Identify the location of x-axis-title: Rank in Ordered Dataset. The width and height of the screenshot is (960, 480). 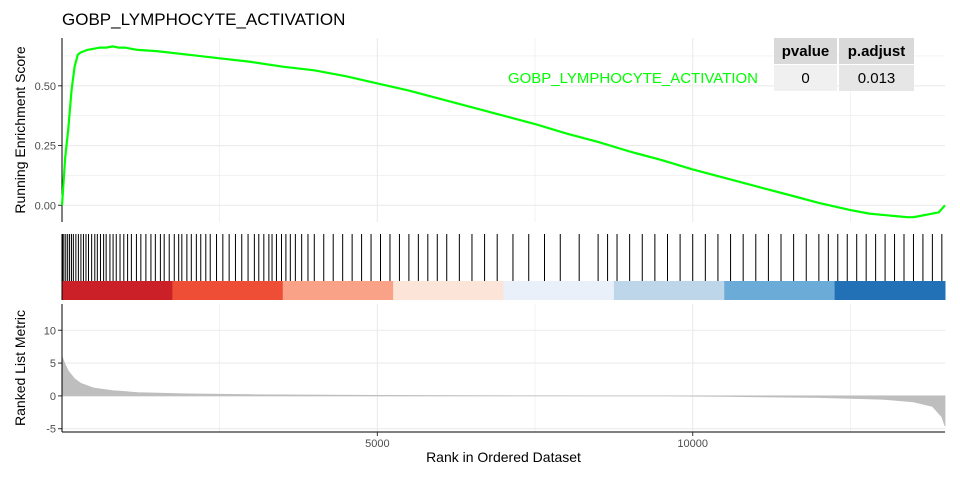
(503, 457).